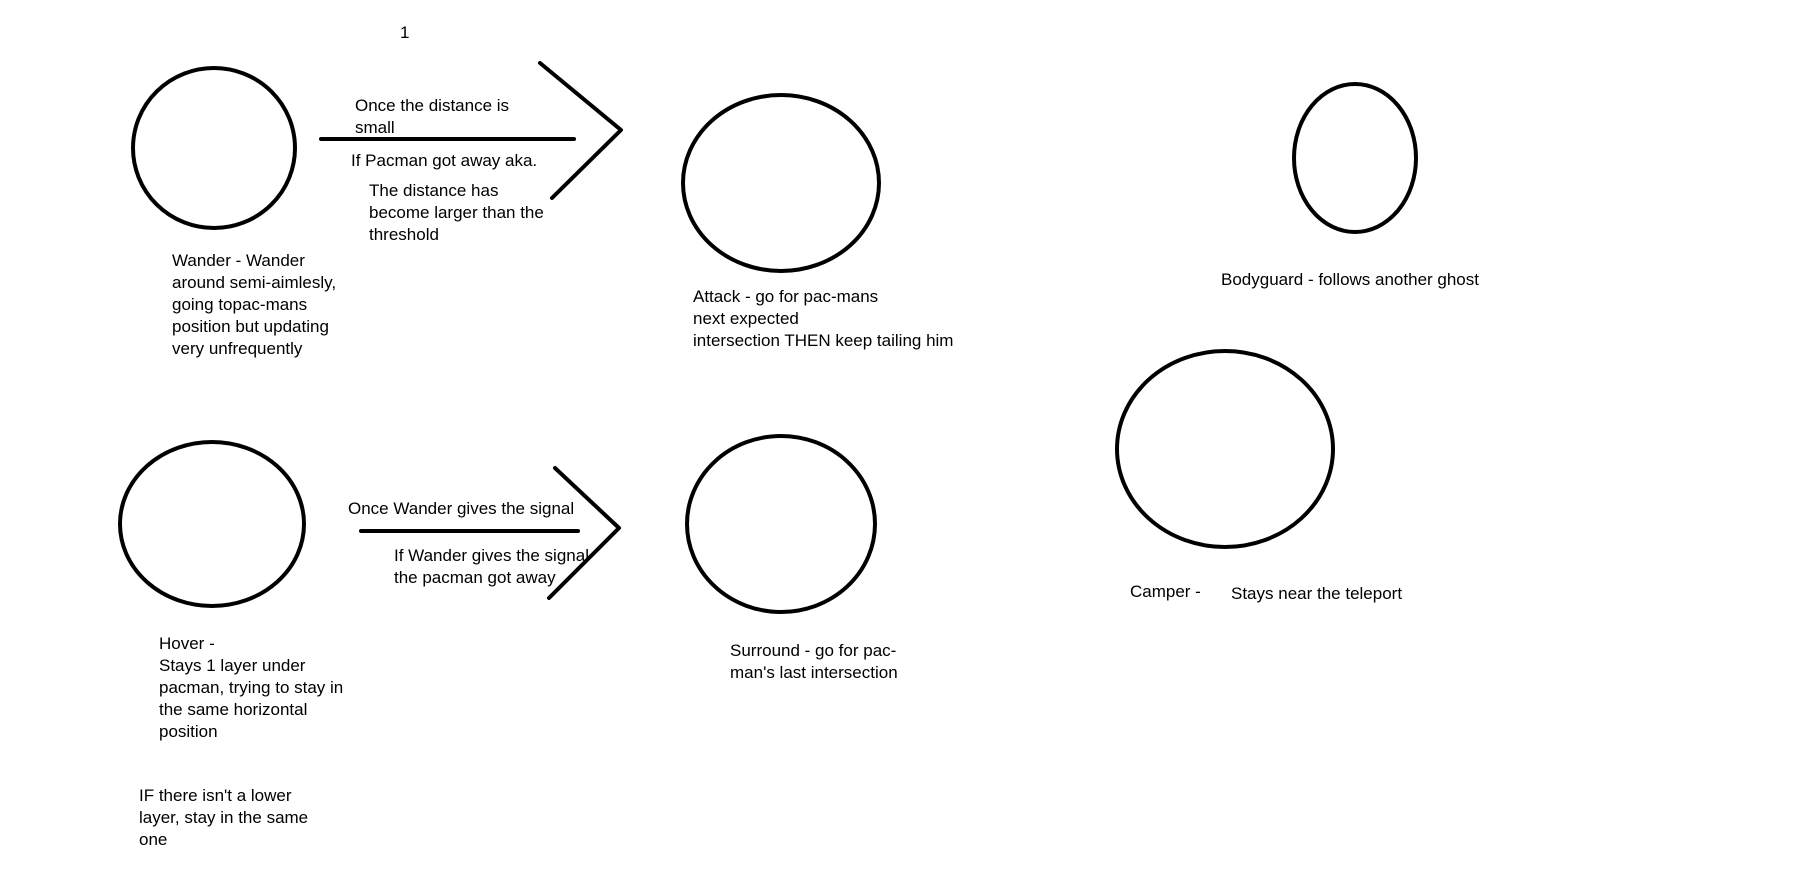 The image size is (1811, 877). Describe the element at coordinates (1225, 449) in the screenshot. I see `camper-state-node` at that location.